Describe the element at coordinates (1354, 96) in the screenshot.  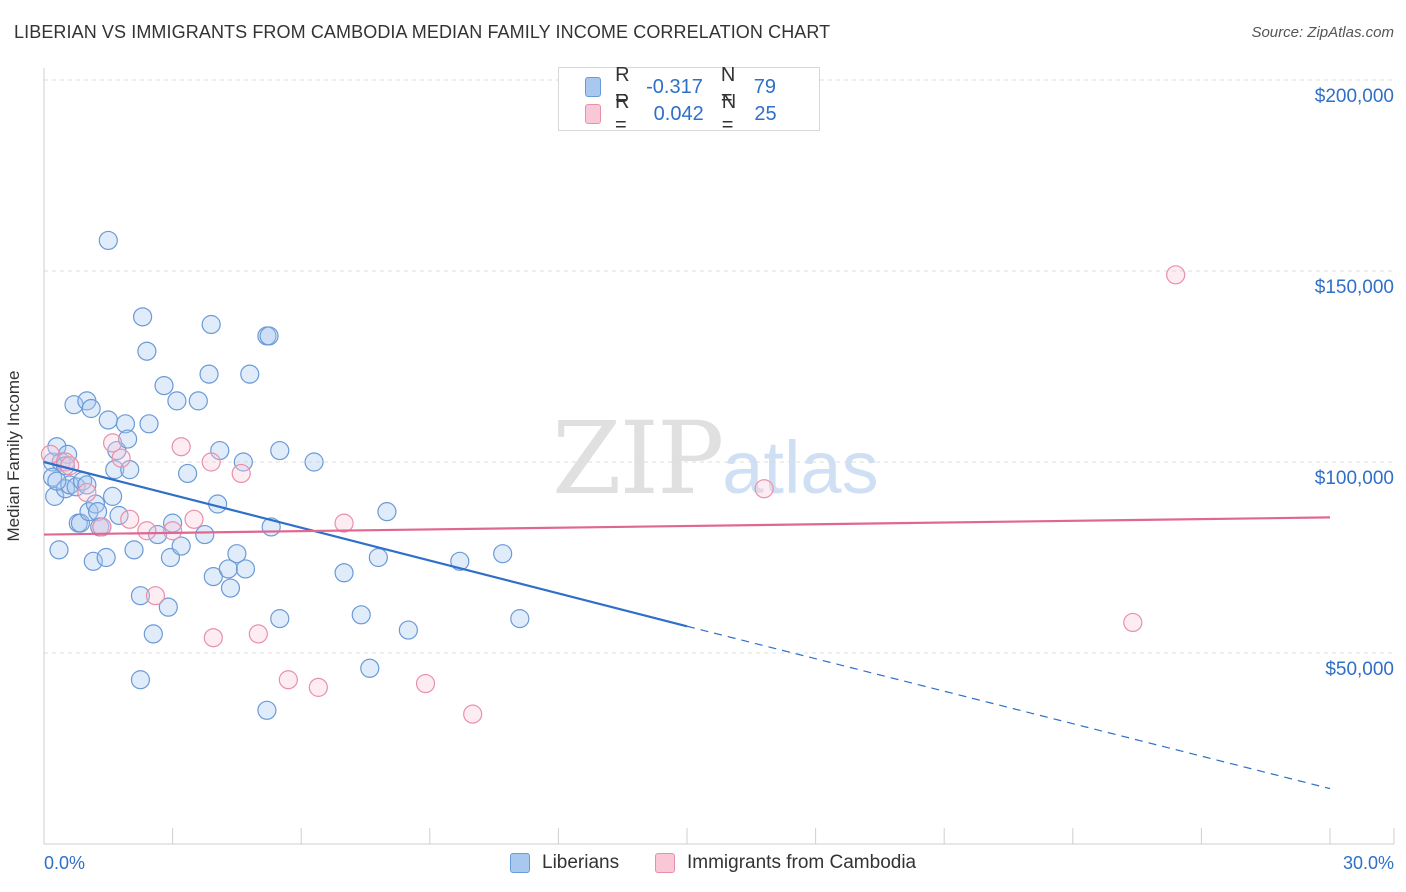
I see `y-tick-label: $200,000` at that location.